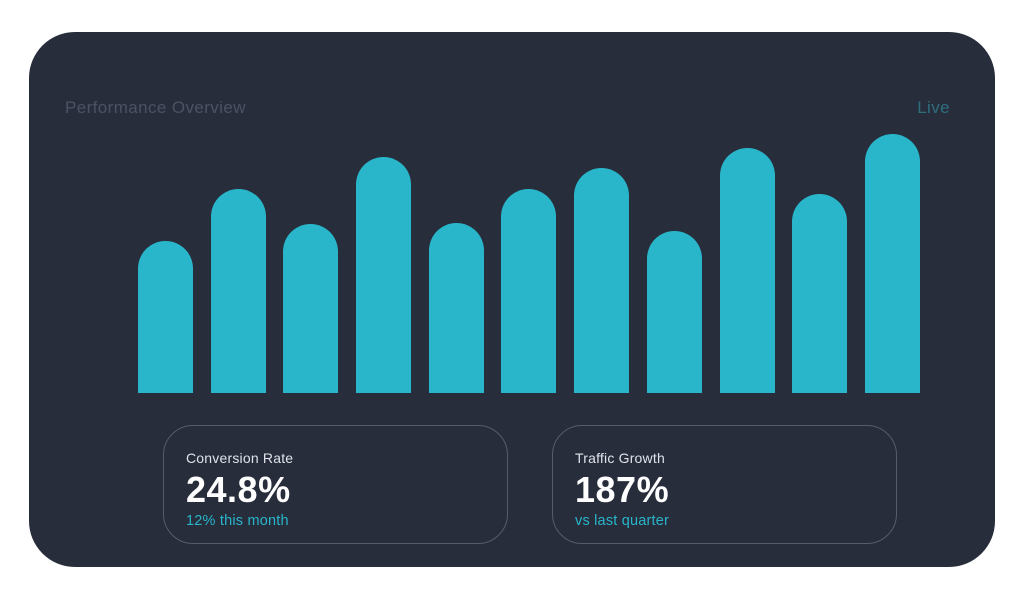 The height and width of the screenshot is (600, 1024). What do you see at coordinates (933, 107) in the screenshot?
I see `live-status-badge: Live` at bounding box center [933, 107].